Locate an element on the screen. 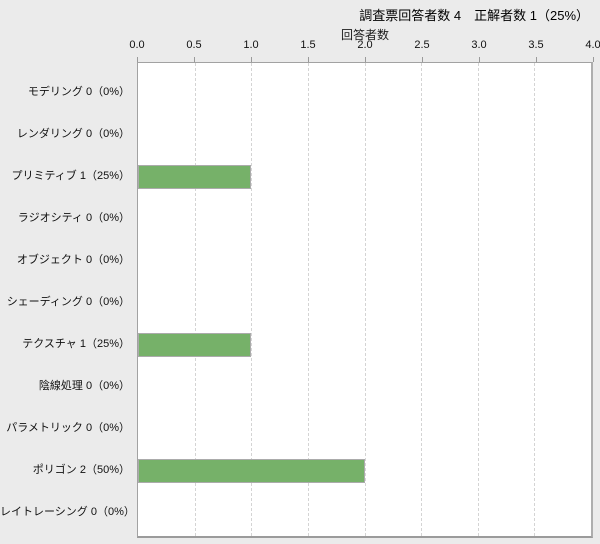 This screenshot has width=600, height=544. category-label: レンダリング 0（0%） is located at coordinates (73, 134).